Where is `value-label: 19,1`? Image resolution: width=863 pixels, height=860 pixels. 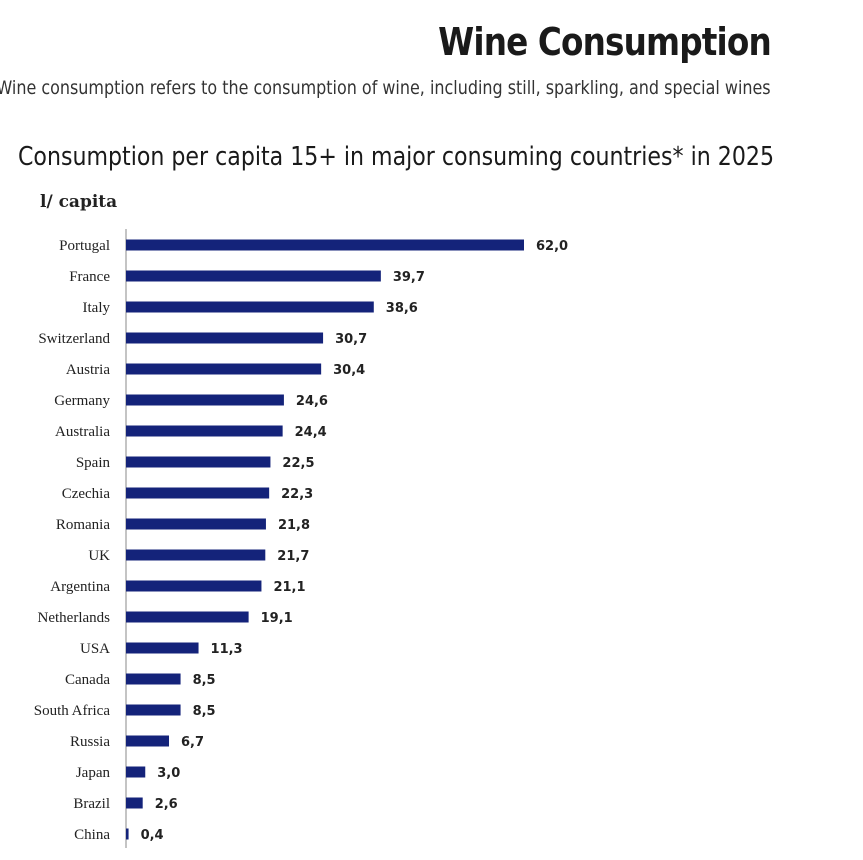
value-label: 19,1 is located at coordinates (277, 618).